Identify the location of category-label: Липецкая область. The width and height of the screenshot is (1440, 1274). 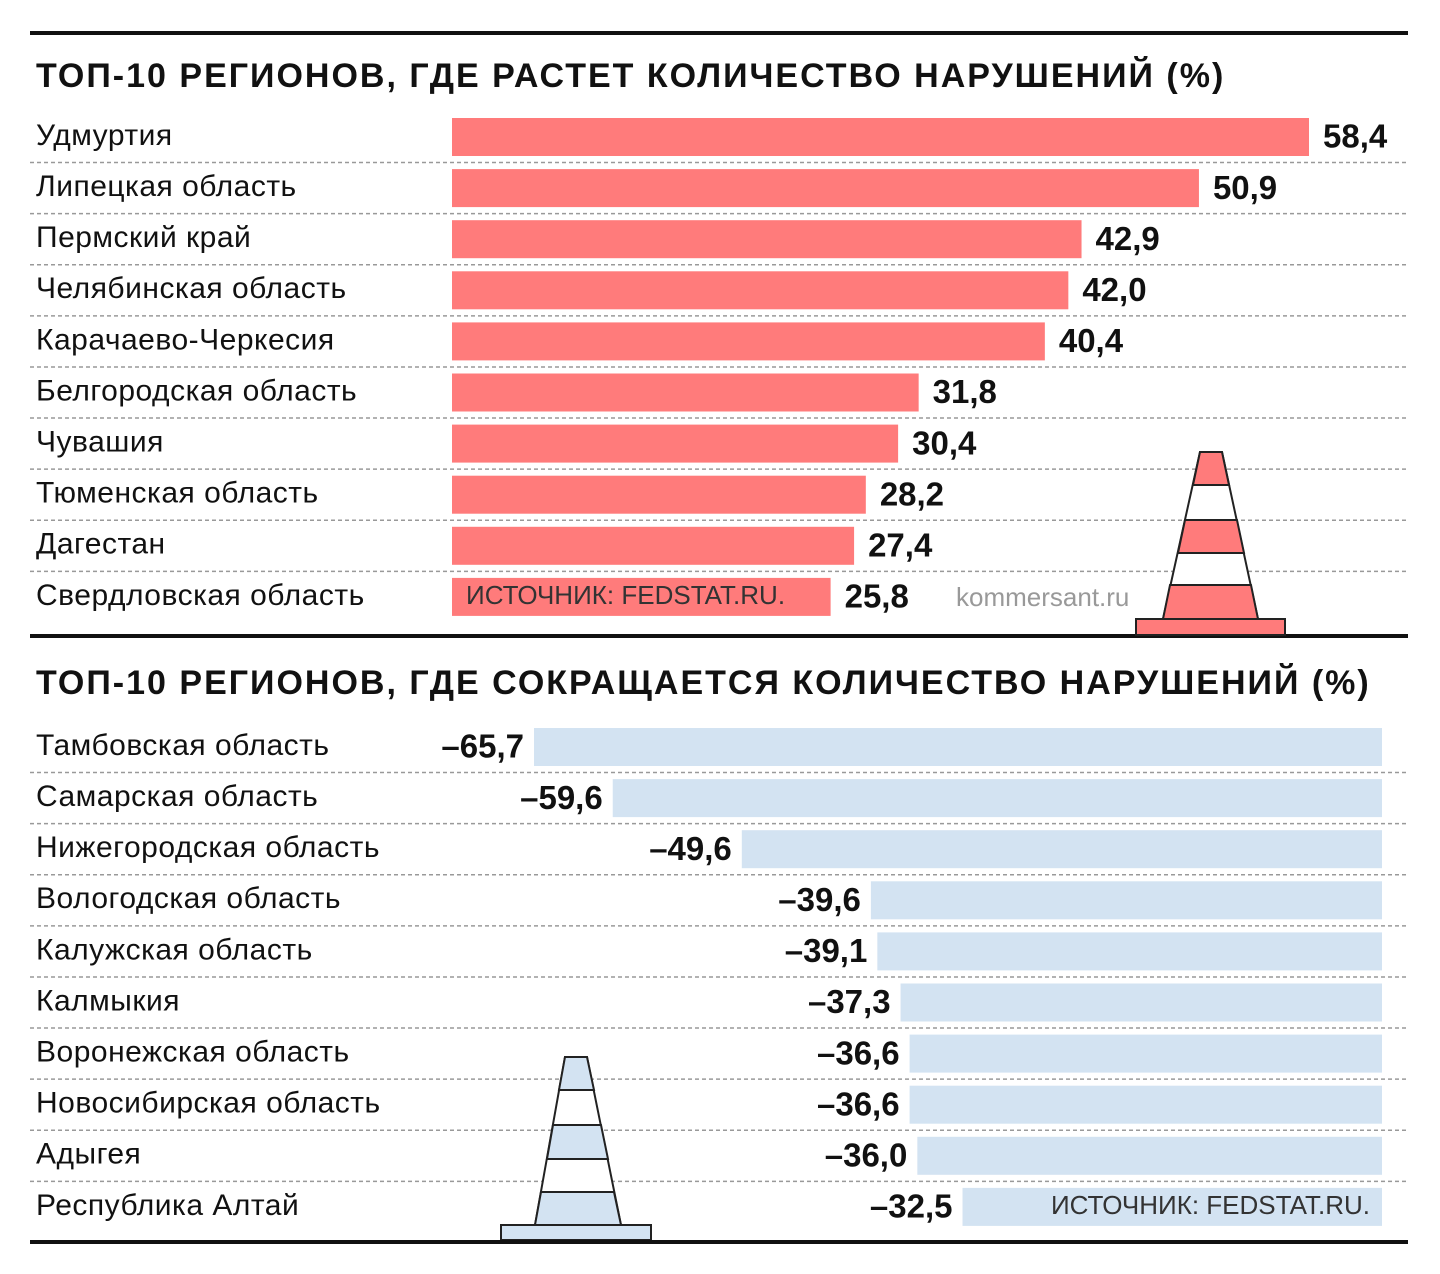
(166, 186).